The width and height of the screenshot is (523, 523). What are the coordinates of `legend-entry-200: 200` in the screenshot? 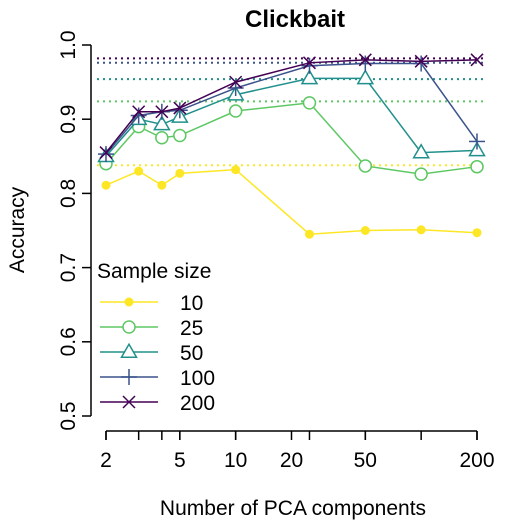 It's located at (157, 403).